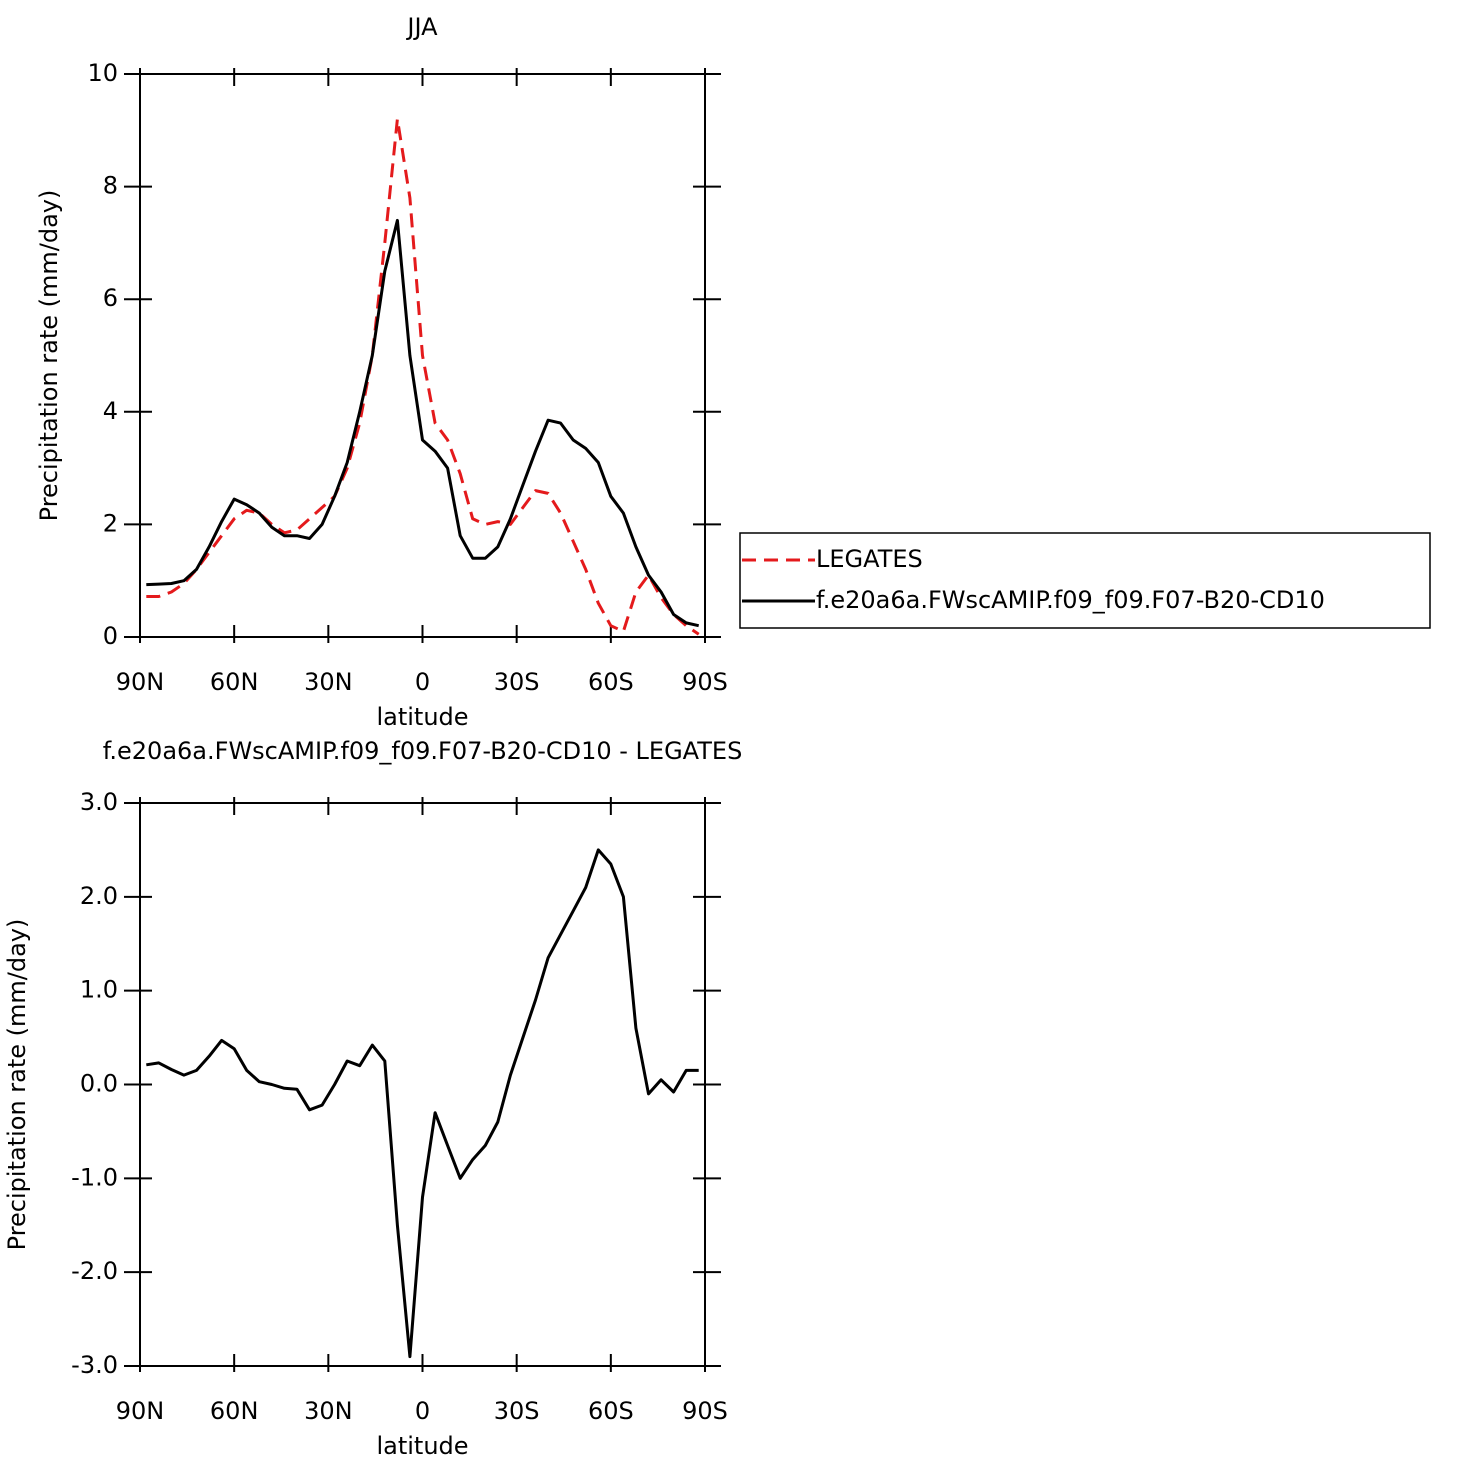 This screenshot has width=1469, height=1469. What do you see at coordinates (94, 1177) in the screenshot?
I see `y-tick-label: -1.0` at bounding box center [94, 1177].